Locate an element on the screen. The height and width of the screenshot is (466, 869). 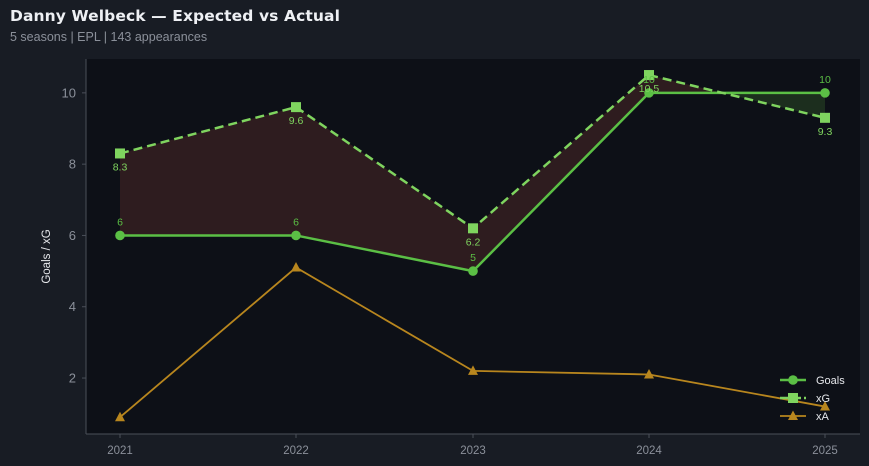
legend: Goals xG xA is located at coordinates (812, 399).